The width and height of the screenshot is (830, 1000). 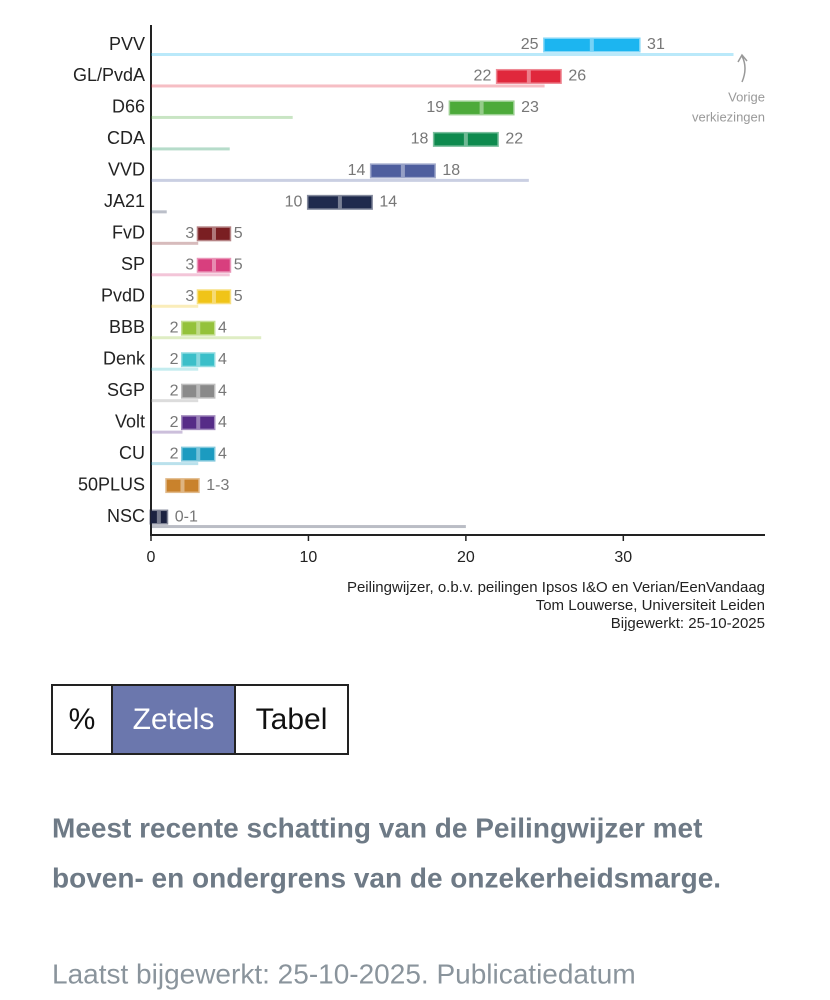 What do you see at coordinates (623, 557) in the screenshot?
I see `x-tick-label: 30` at bounding box center [623, 557].